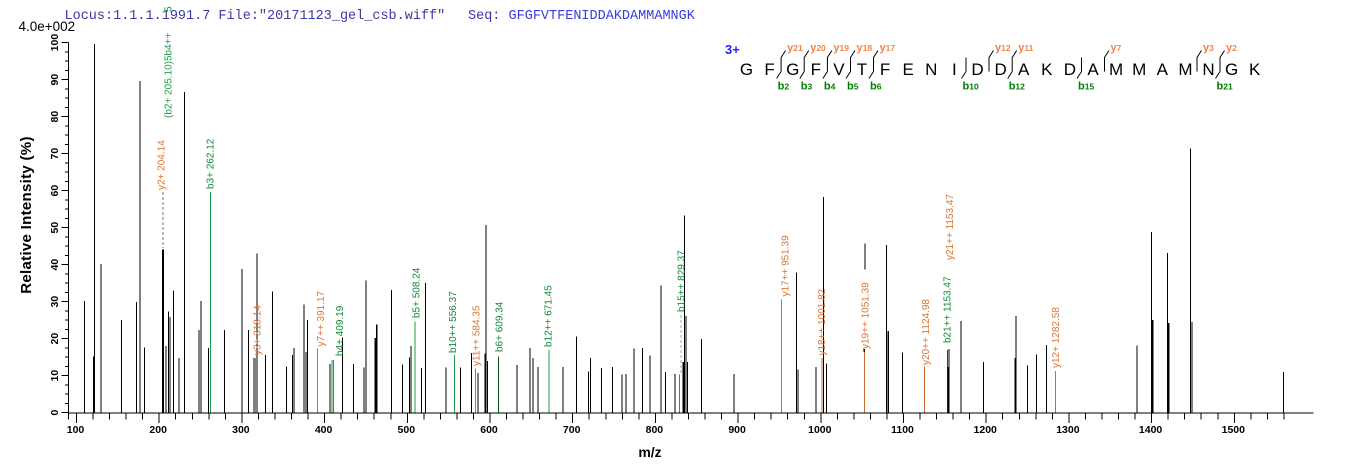 The width and height of the screenshot is (1362, 473). Describe the element at coordinates (453, 322) in the screenshot. I see `svg-text: b10++ 556.37` at that location.